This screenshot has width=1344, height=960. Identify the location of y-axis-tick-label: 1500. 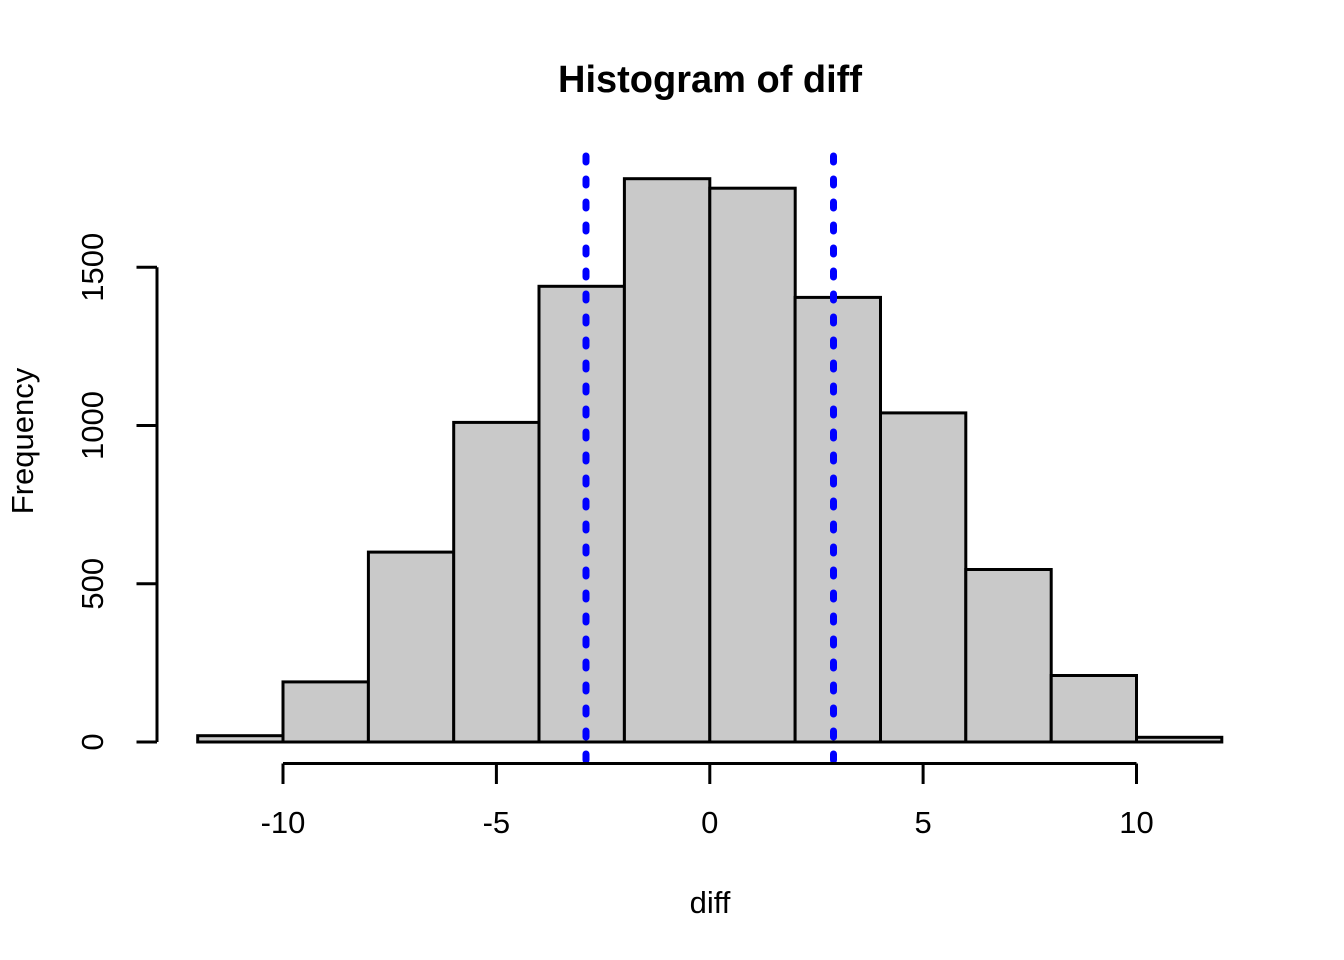
(92, 267).